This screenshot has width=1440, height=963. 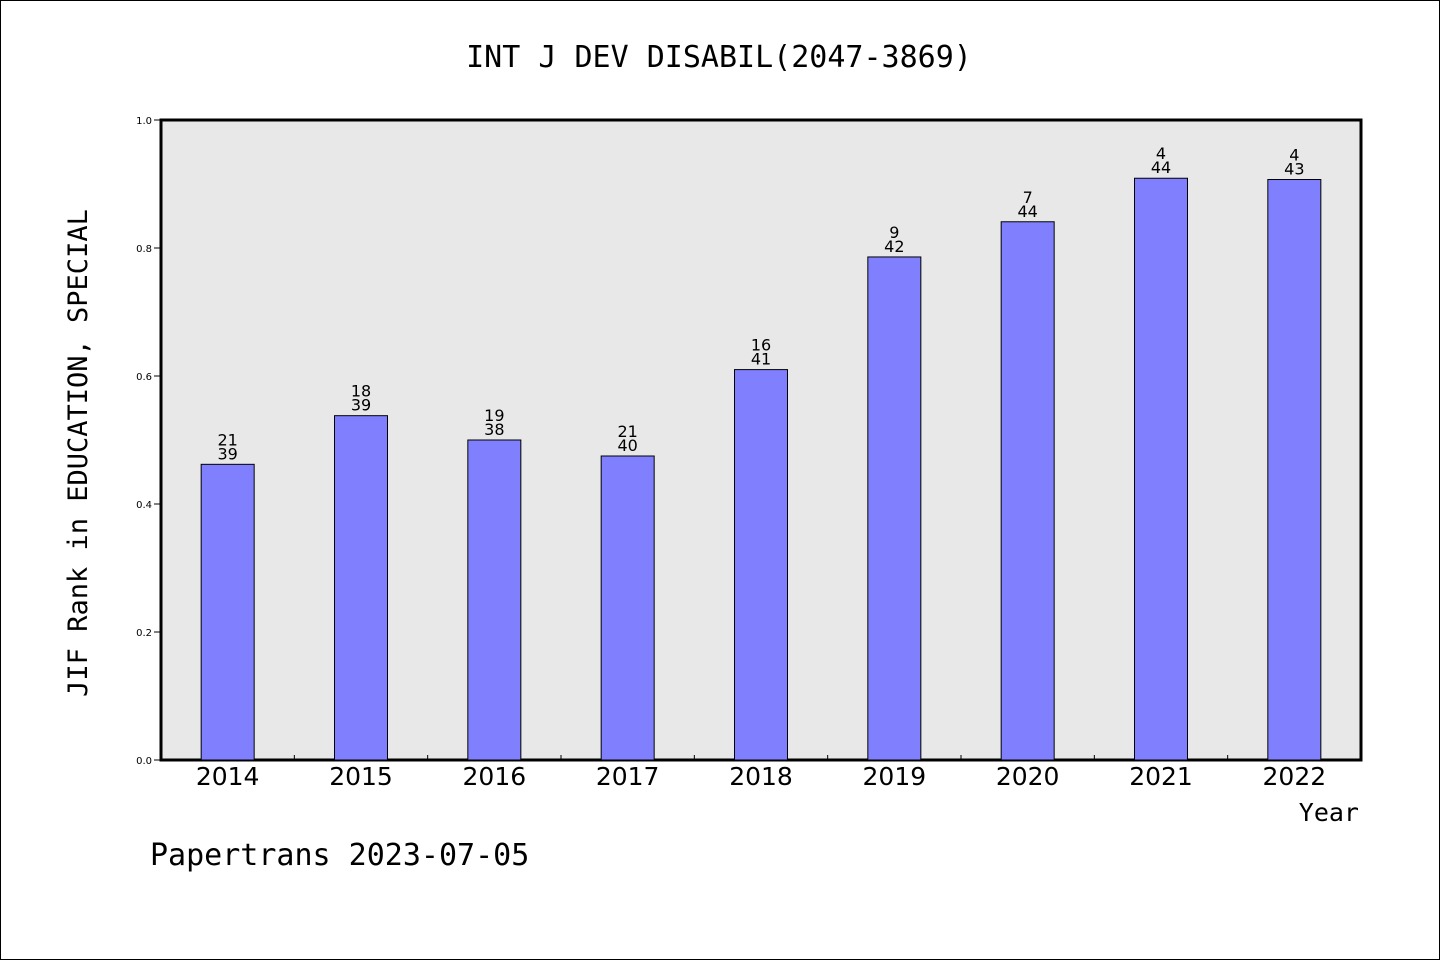 What do you see at coordinates (1028, 197) in the screenshot?
I see `bar-label-rank: 7` at bounding box center [1028, 197].